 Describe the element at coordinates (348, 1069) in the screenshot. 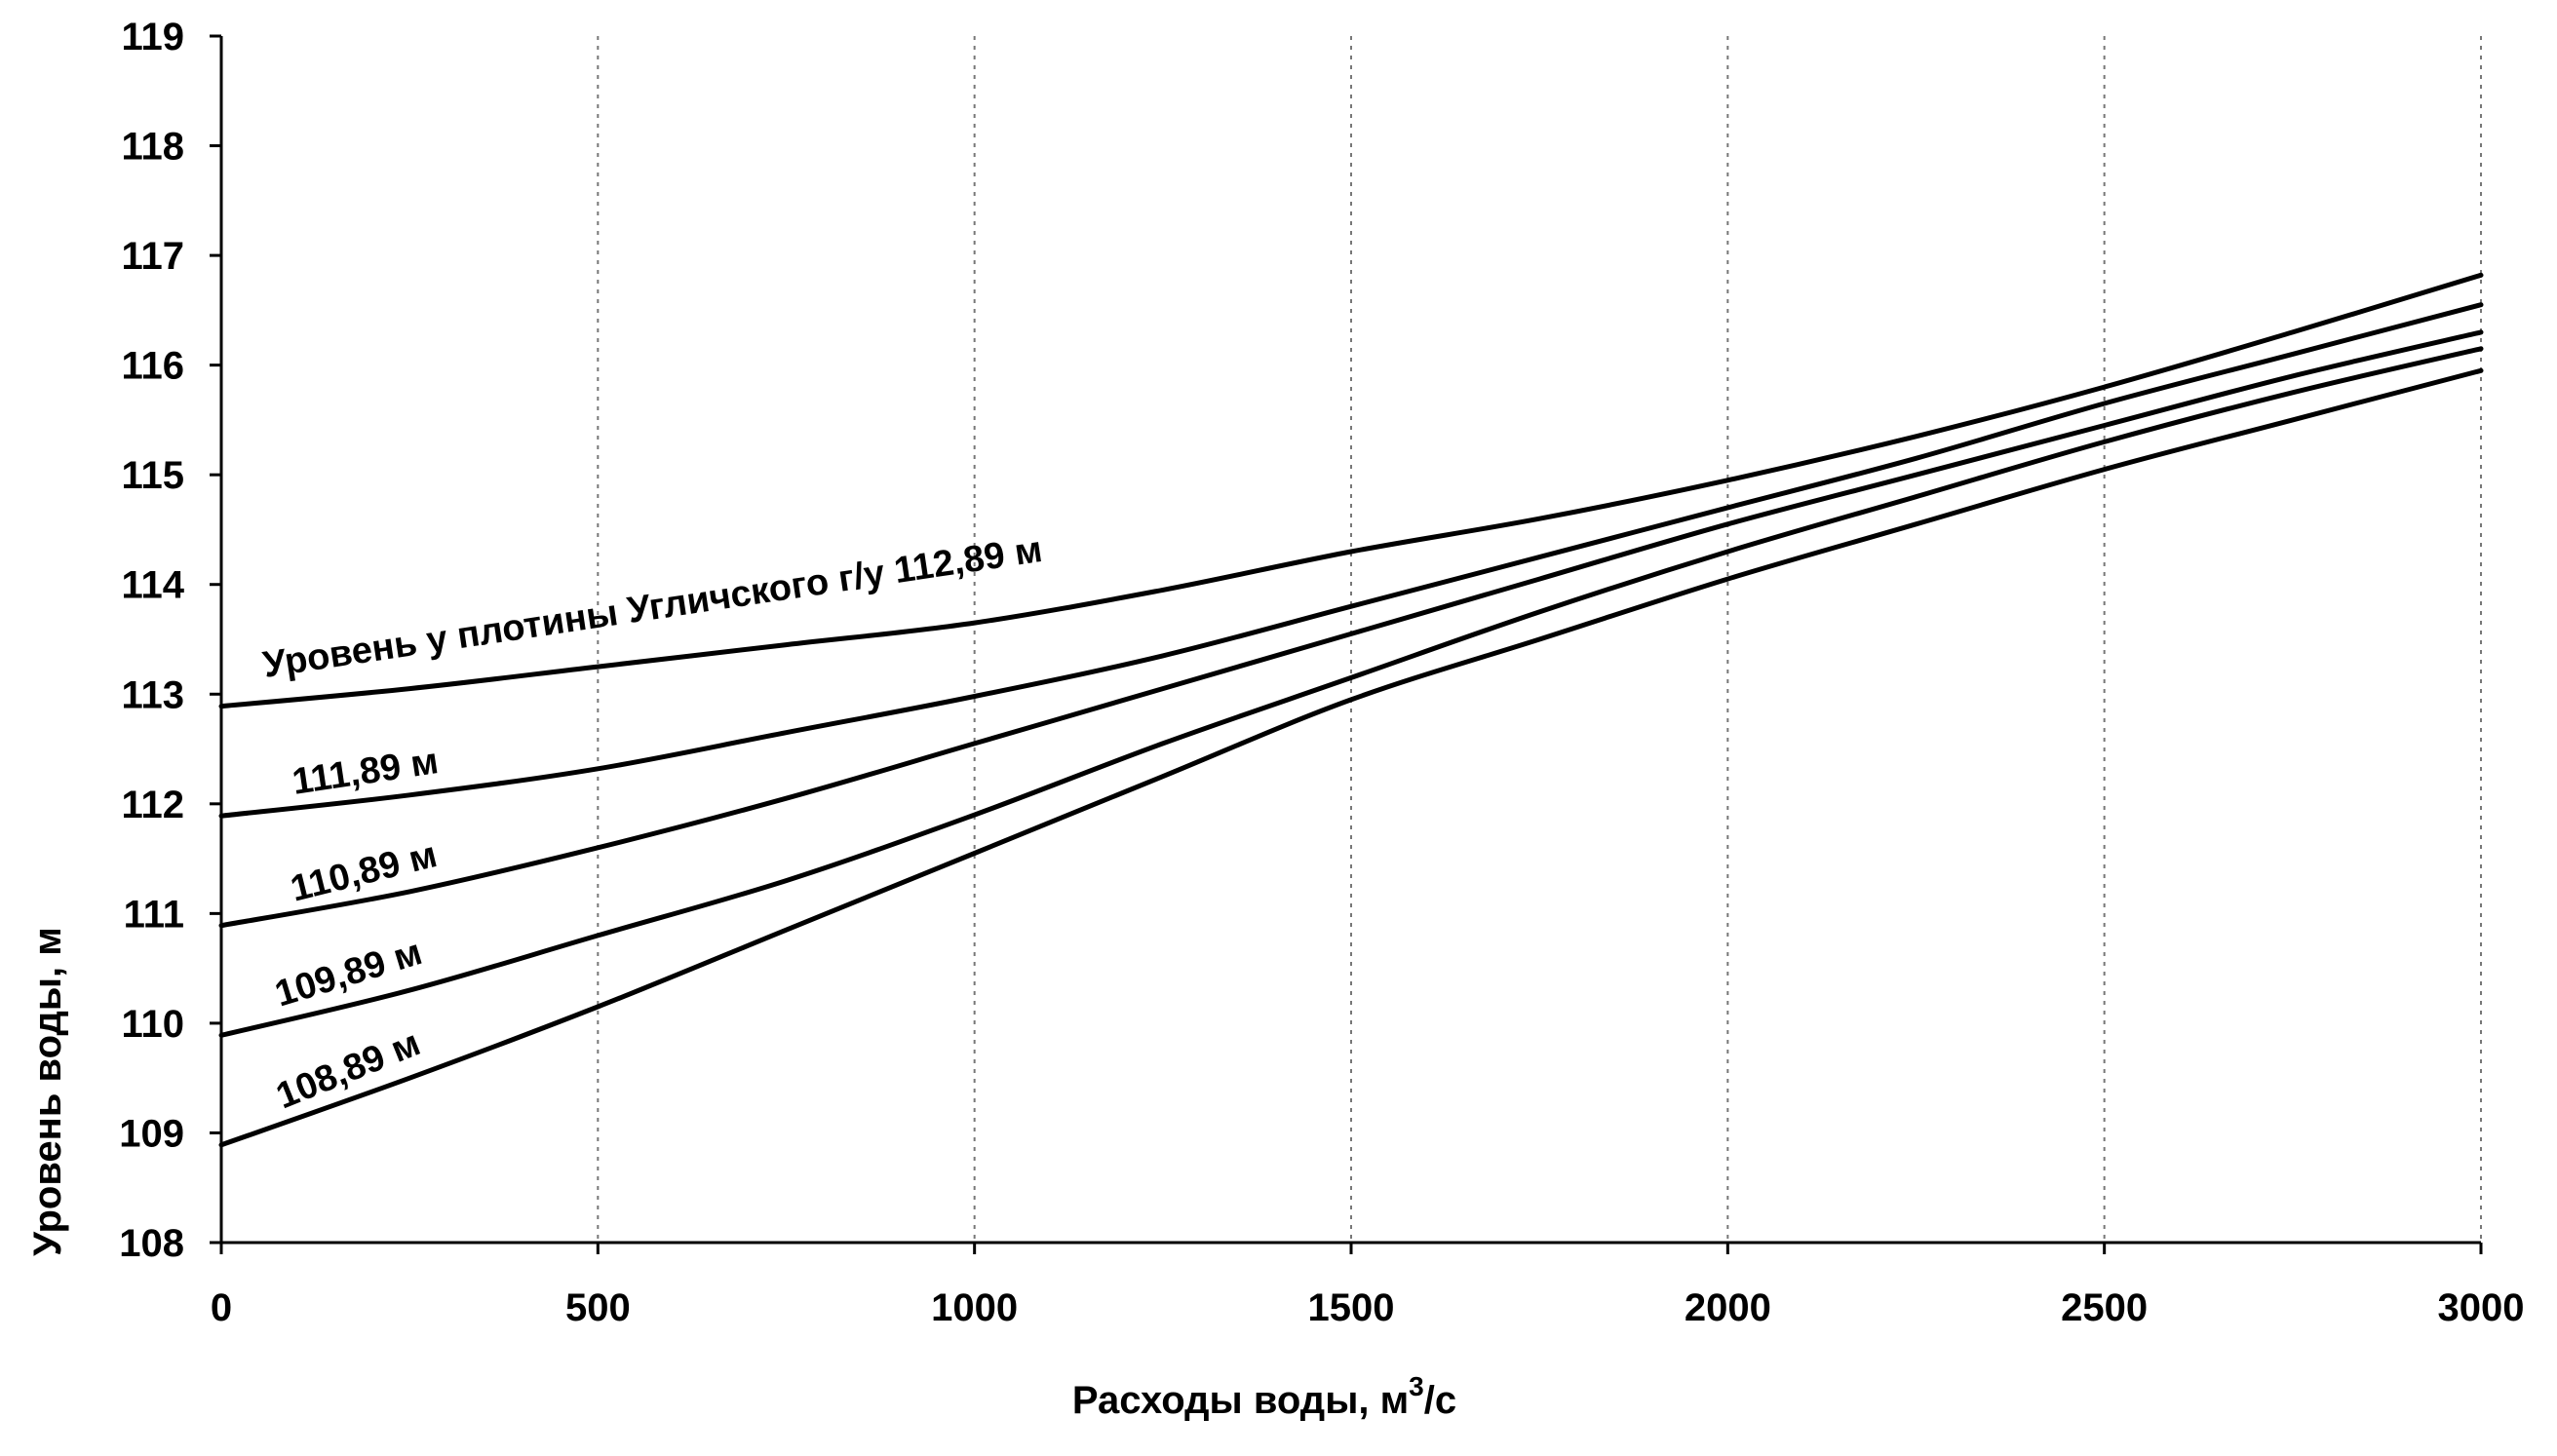

I see `series-label-5: 108,89 м` at that location.